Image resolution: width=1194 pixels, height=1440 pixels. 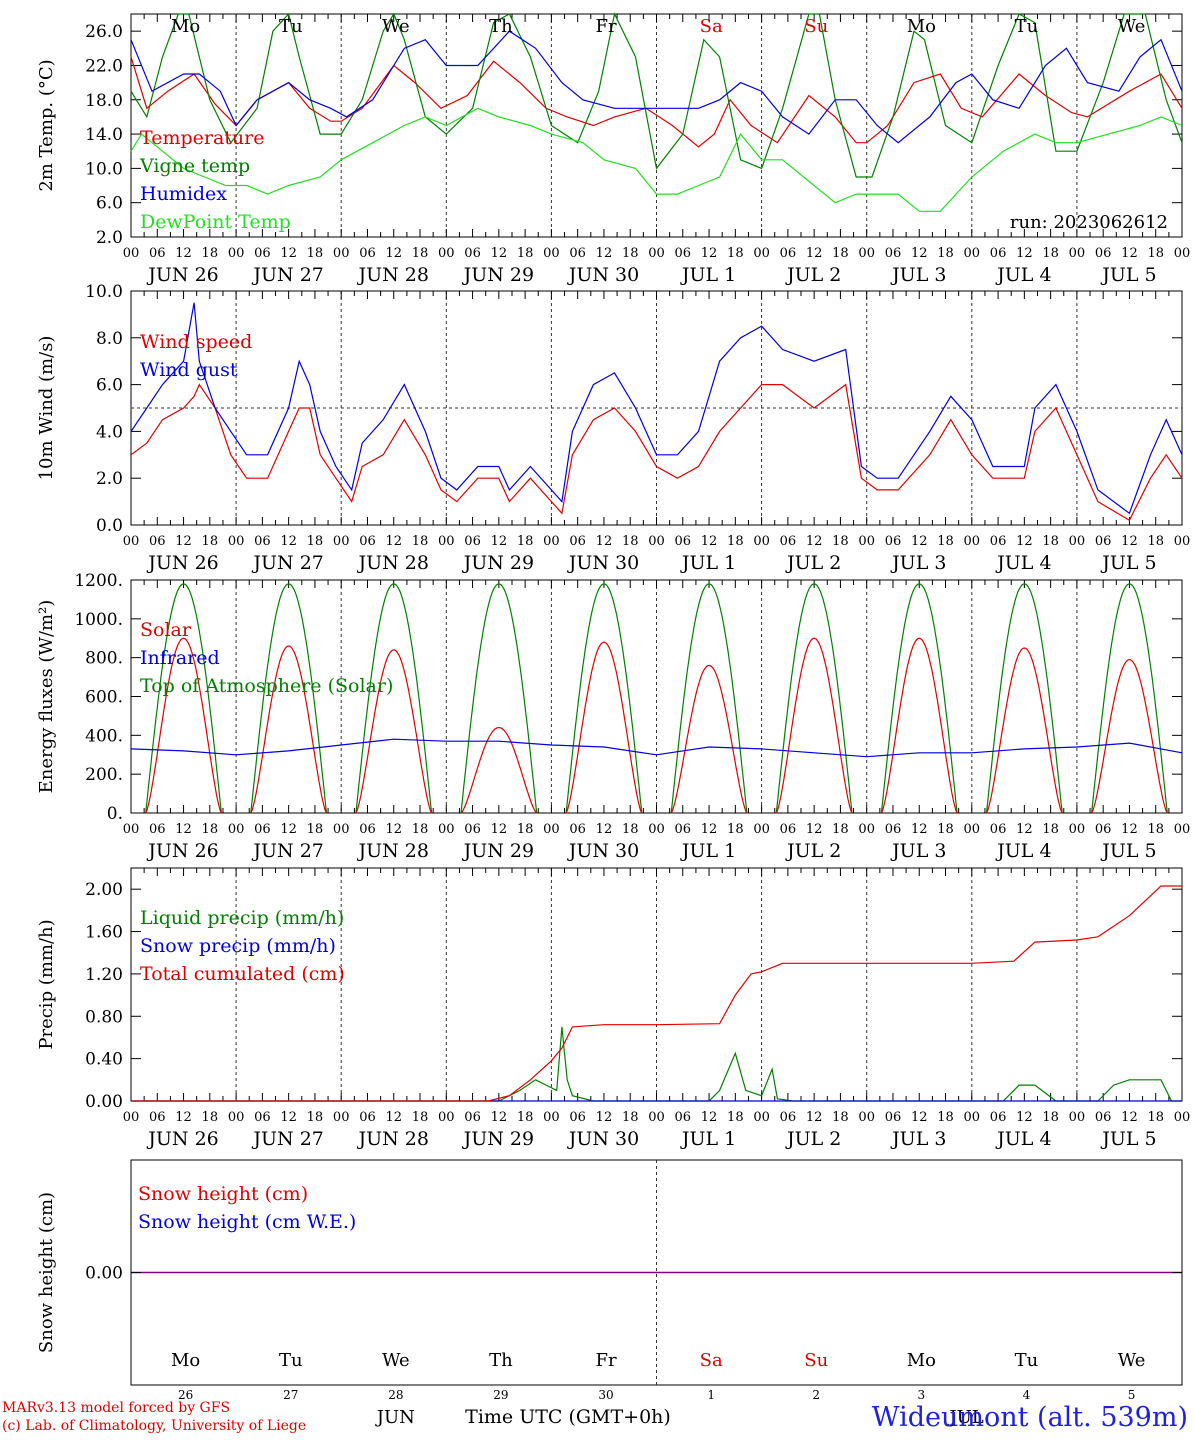 I want to click on date-label: JUL 4, so click(x=1023, y=275).